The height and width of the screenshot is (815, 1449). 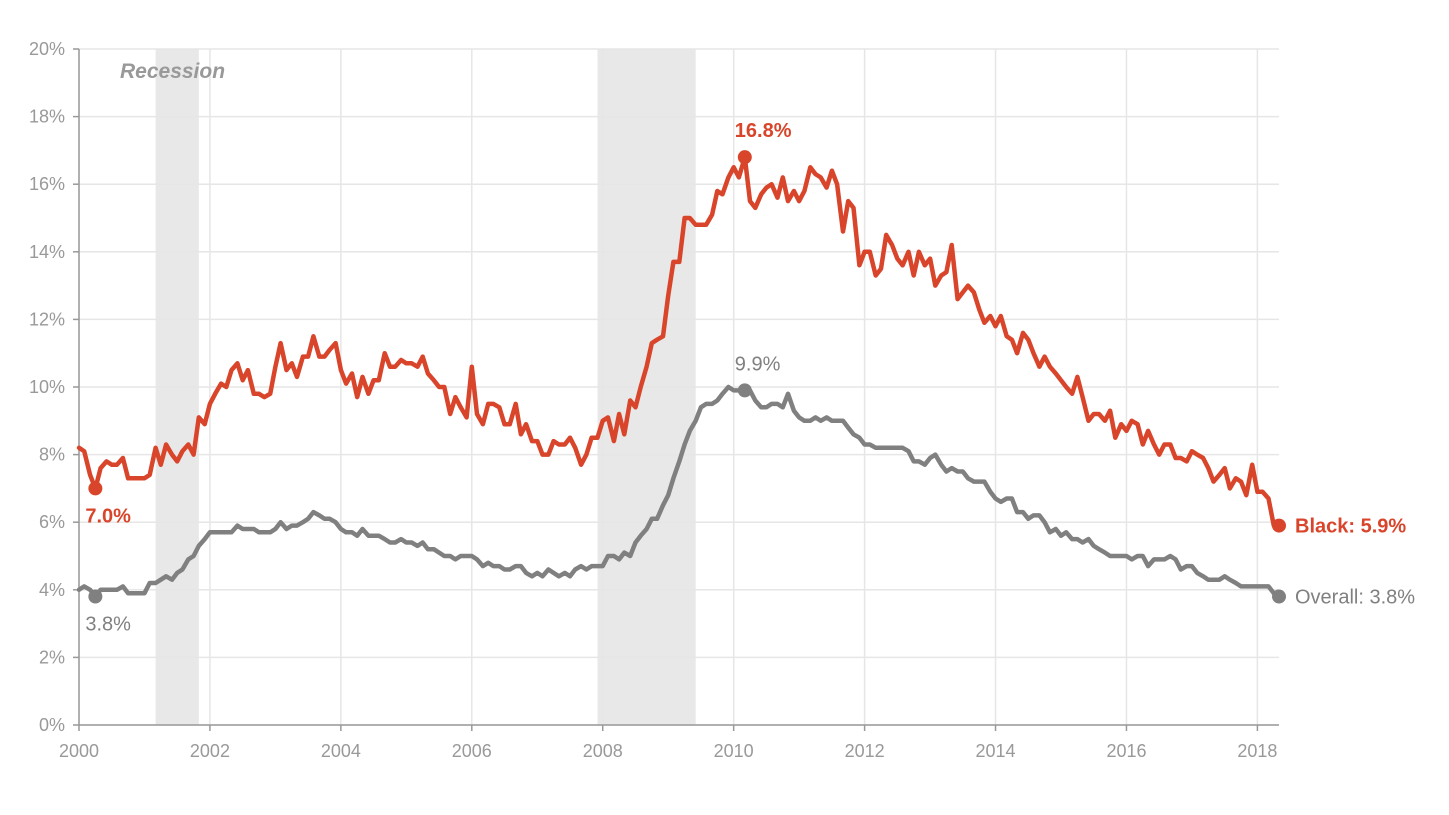 I want to click on black-start-marker, so click(x=95, y=488).